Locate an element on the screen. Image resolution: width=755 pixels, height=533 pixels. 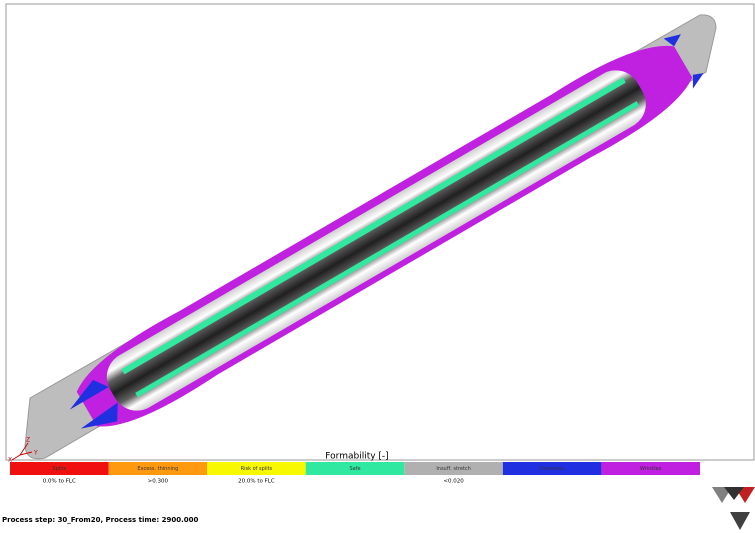
legend-label: Compress. is located at coordinates (552, 469).